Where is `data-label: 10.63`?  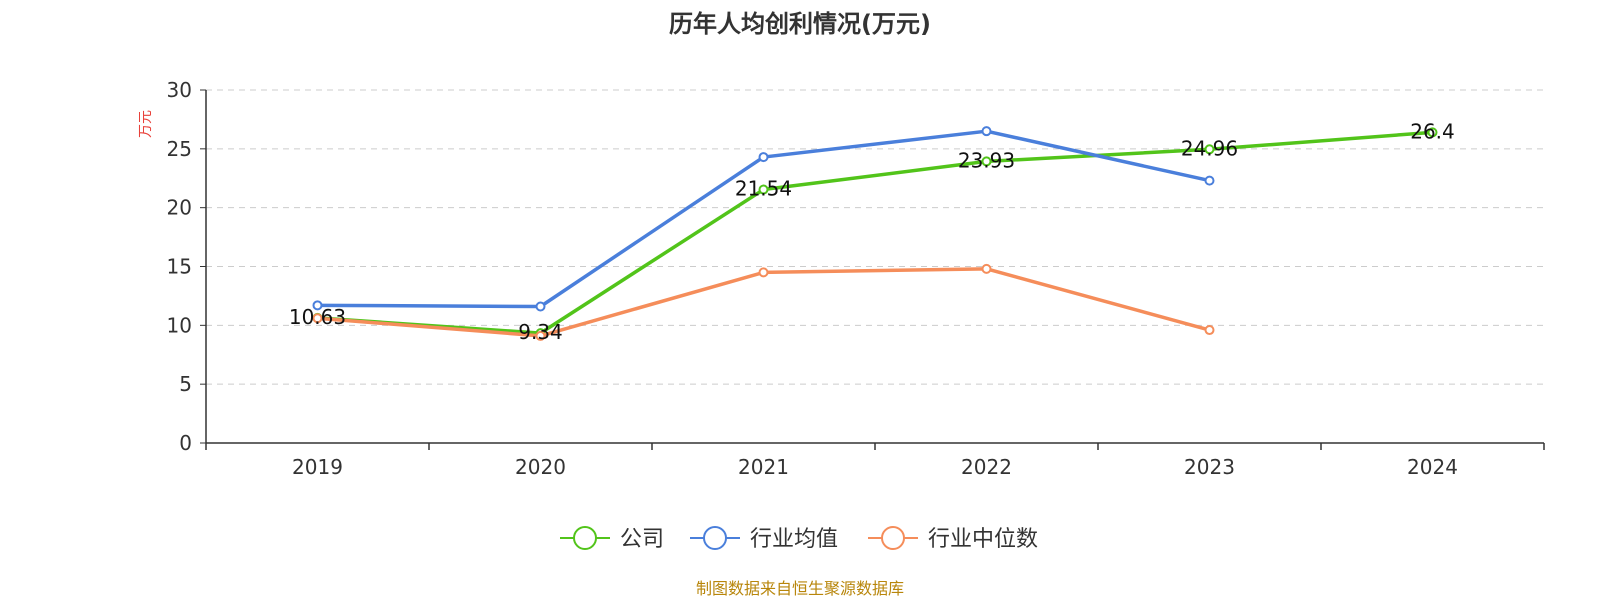 data-label: 10.63 is located at coordinates (317, 317).